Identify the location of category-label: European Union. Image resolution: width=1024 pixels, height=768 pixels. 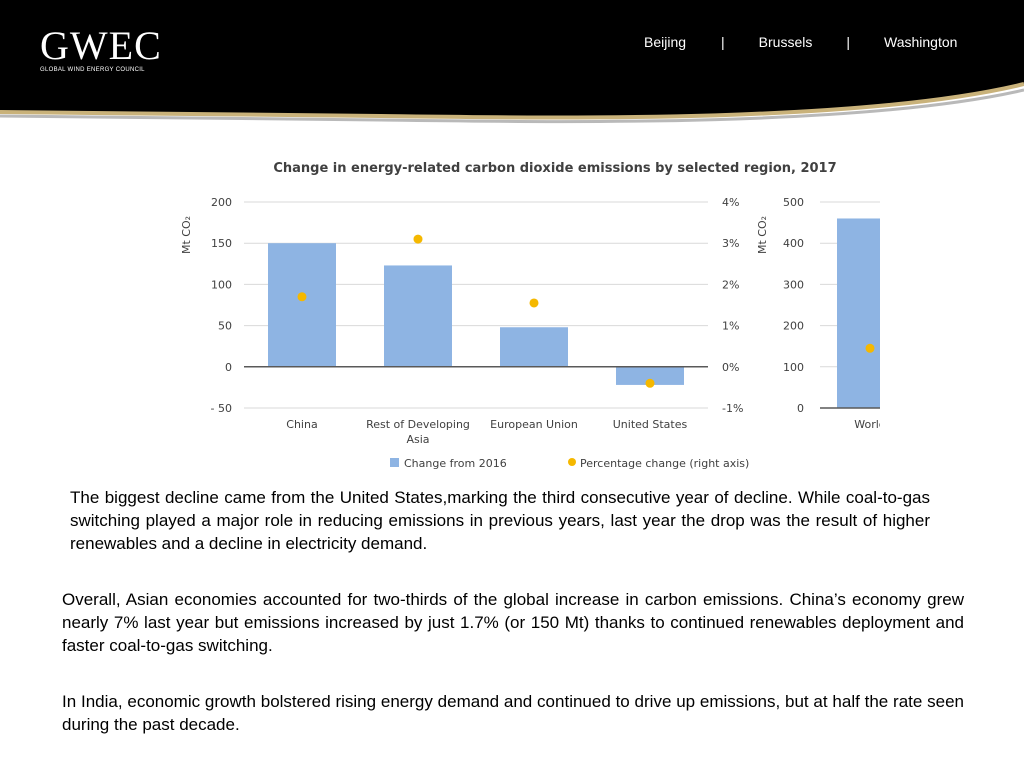
(534, 424).